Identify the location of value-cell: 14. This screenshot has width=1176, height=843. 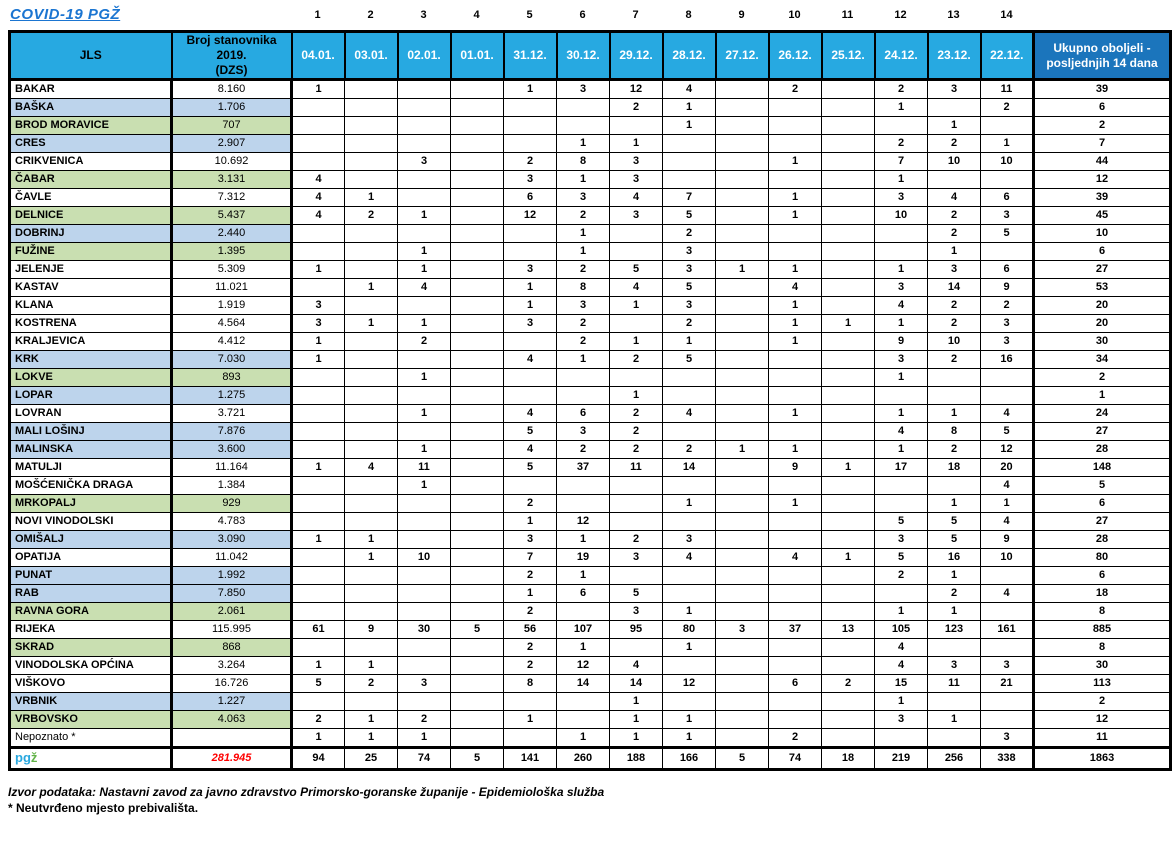
(636, 683).